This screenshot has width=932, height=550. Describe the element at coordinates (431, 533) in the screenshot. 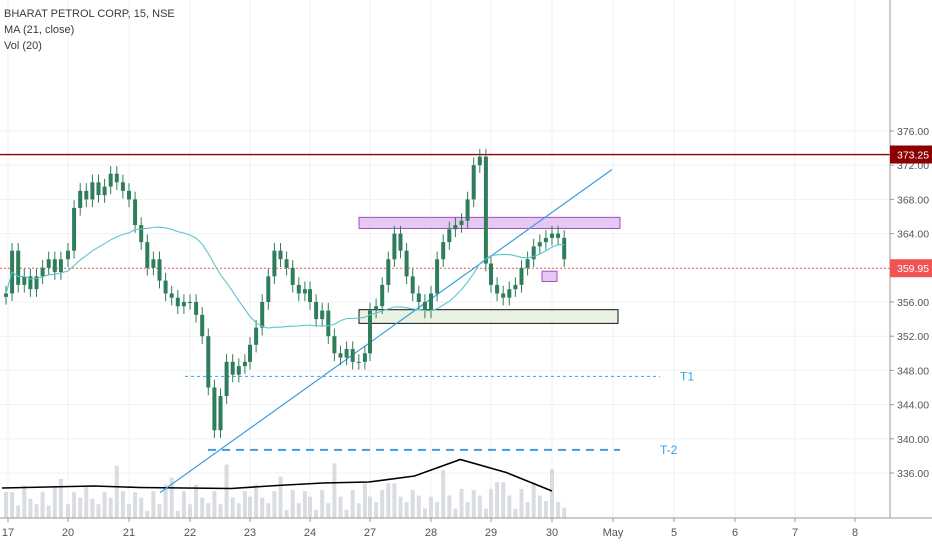

I see `x-tick-label-7: 28` at that location.